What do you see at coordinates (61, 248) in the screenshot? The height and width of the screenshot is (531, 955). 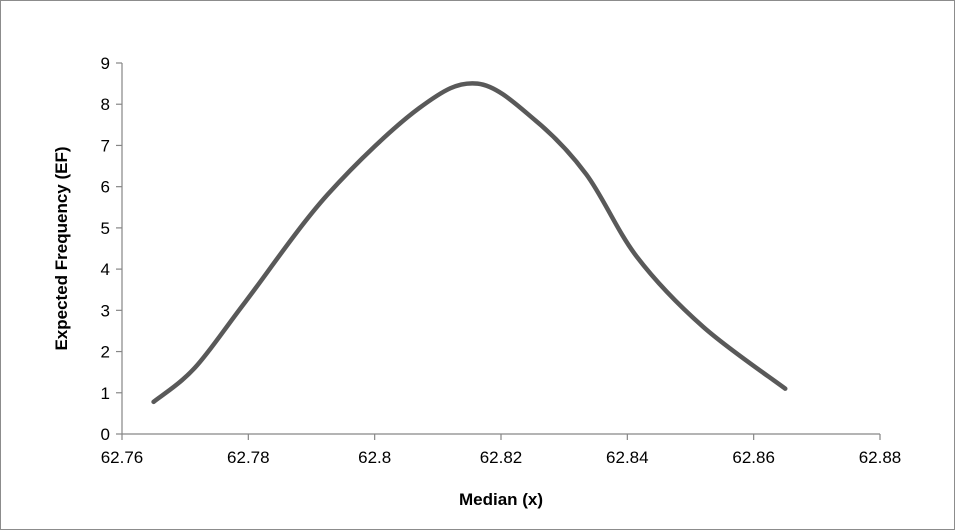 I see `y-axis-title: Expected Frequency (EF)` at bounding box center [61, 248].